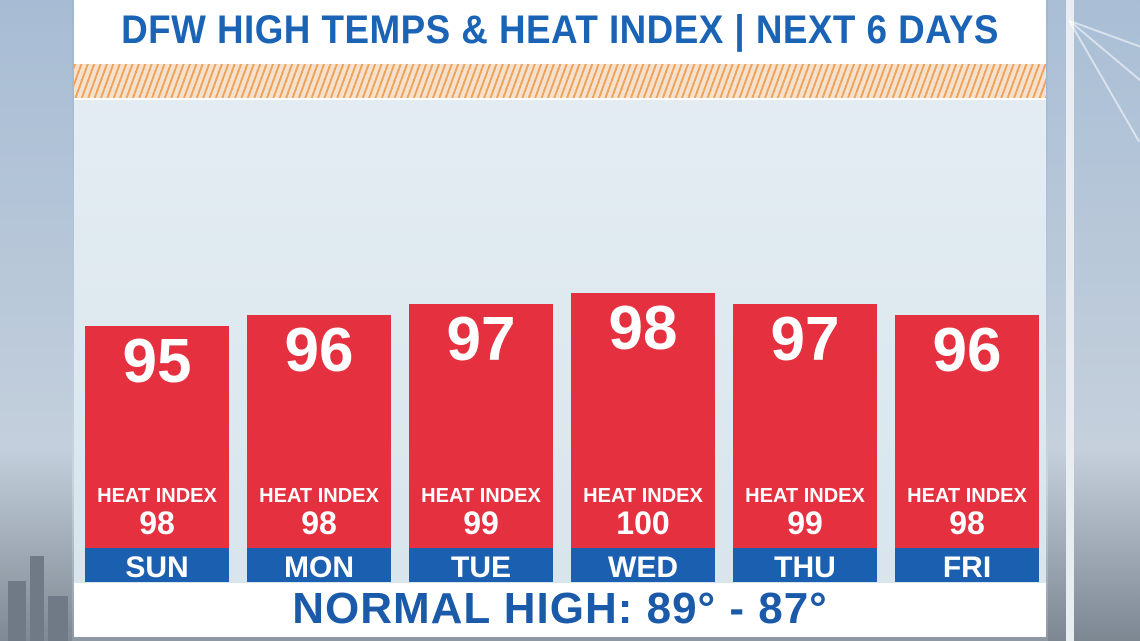  Describe the element at coordinates (560, 82) in the screenshot. I see `decorative-stripe` at that location.